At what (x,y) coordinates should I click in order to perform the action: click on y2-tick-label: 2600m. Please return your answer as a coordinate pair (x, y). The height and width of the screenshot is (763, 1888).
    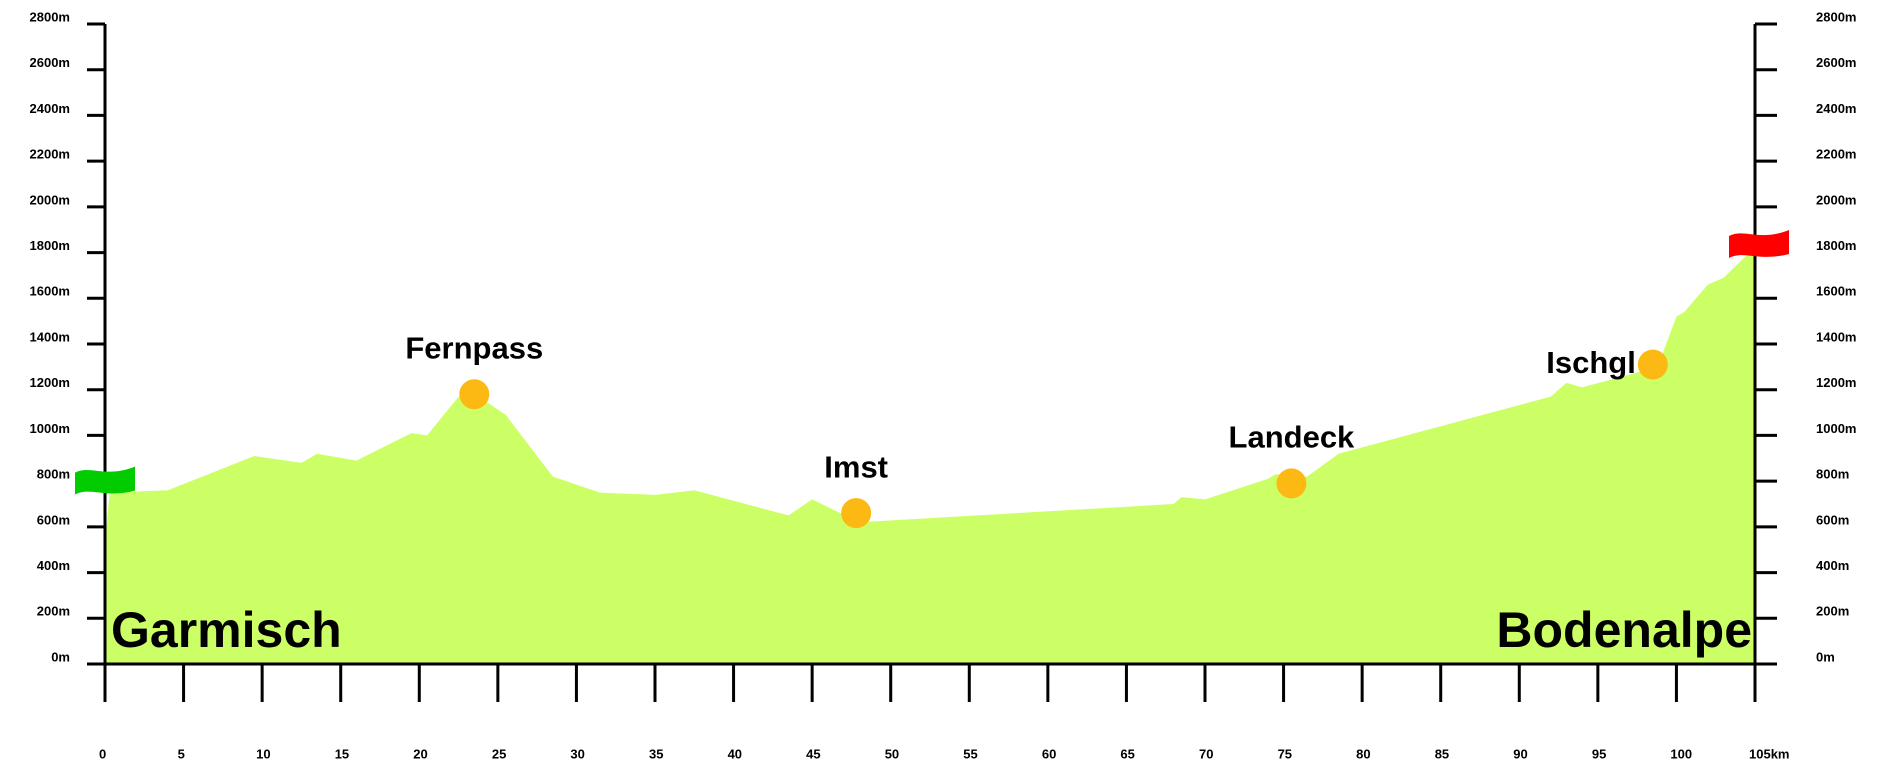
    Looking at the image, I should click on (1836, 62).